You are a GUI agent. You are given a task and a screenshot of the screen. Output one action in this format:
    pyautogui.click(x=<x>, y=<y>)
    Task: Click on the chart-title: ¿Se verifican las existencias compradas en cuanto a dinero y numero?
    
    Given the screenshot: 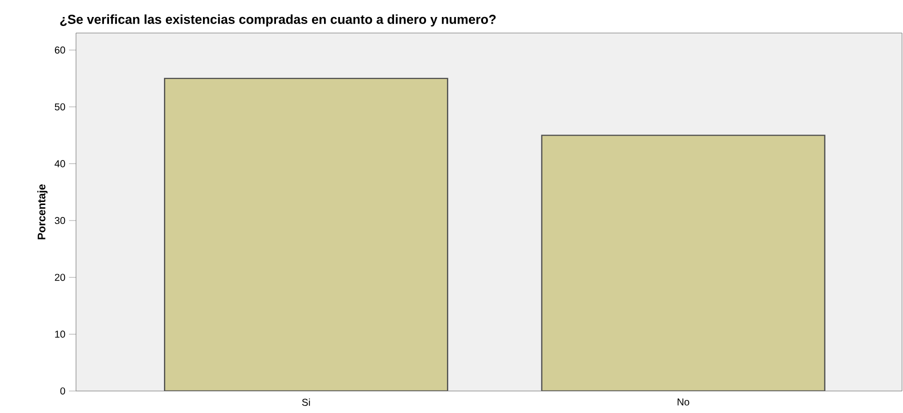 What is the action you would take?
    pyautogui.click(x=278, y=20)
    